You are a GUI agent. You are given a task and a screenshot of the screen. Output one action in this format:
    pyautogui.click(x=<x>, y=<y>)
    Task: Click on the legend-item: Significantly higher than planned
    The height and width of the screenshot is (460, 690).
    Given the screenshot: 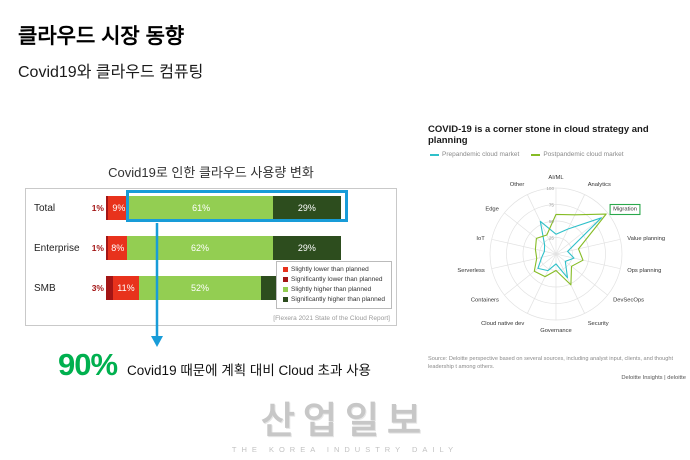 What is the action you would take?
    pyautogui.click(x=334, y=300)
    